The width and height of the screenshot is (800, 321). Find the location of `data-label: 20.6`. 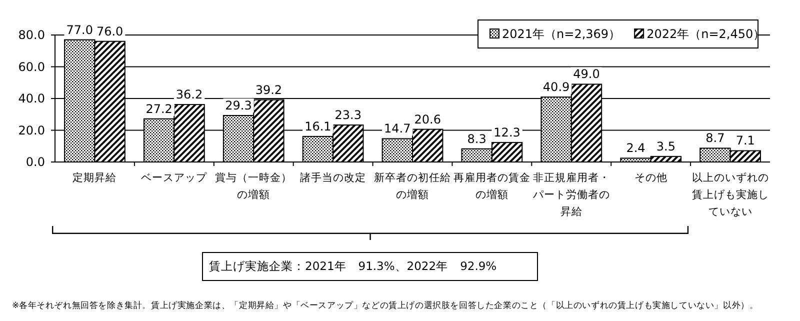

data-label: 20.6 is located at coordinates (427, 119).